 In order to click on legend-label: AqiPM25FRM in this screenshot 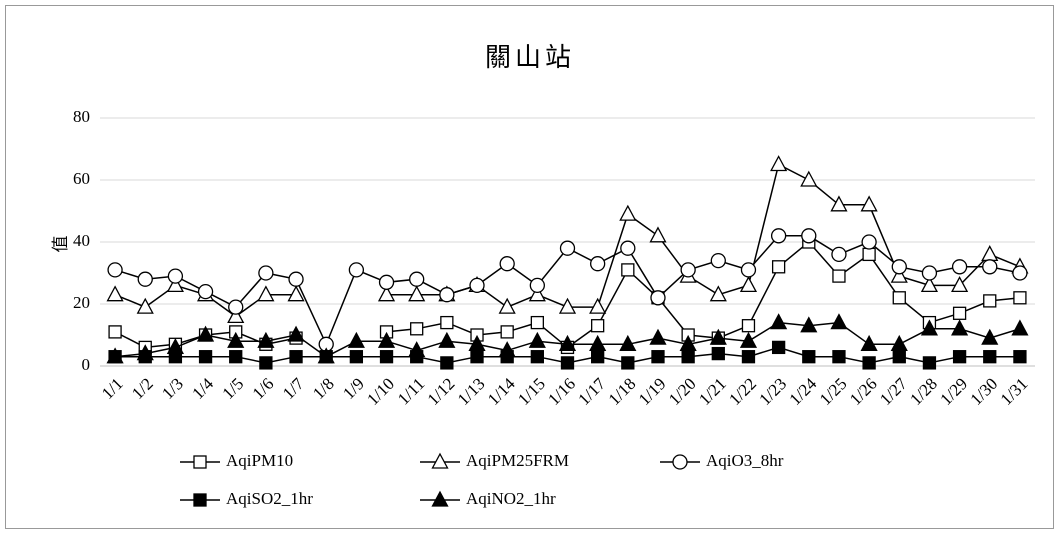, I will do `click(517, 460)`.